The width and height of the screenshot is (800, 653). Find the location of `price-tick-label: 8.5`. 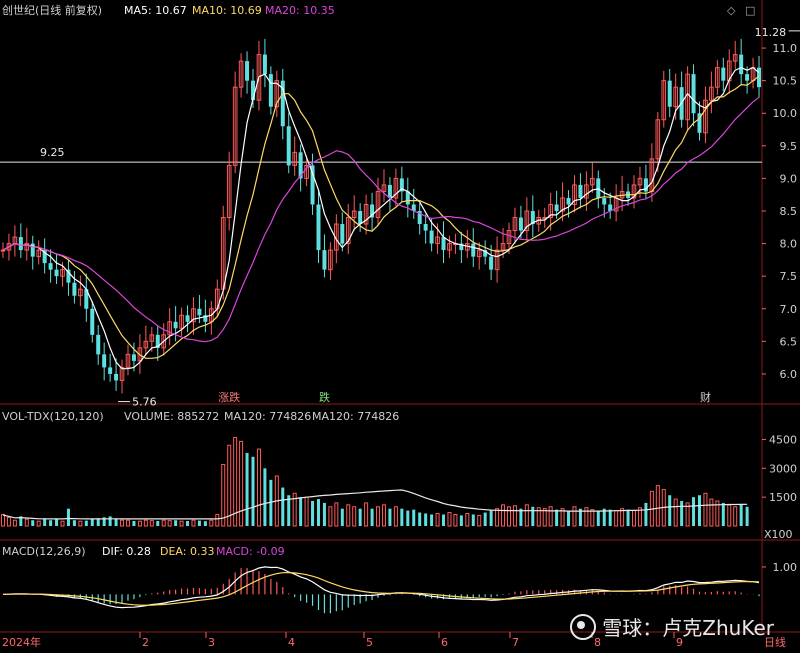

price-tick-label: 8.5 is located at coordinates (789, 211).